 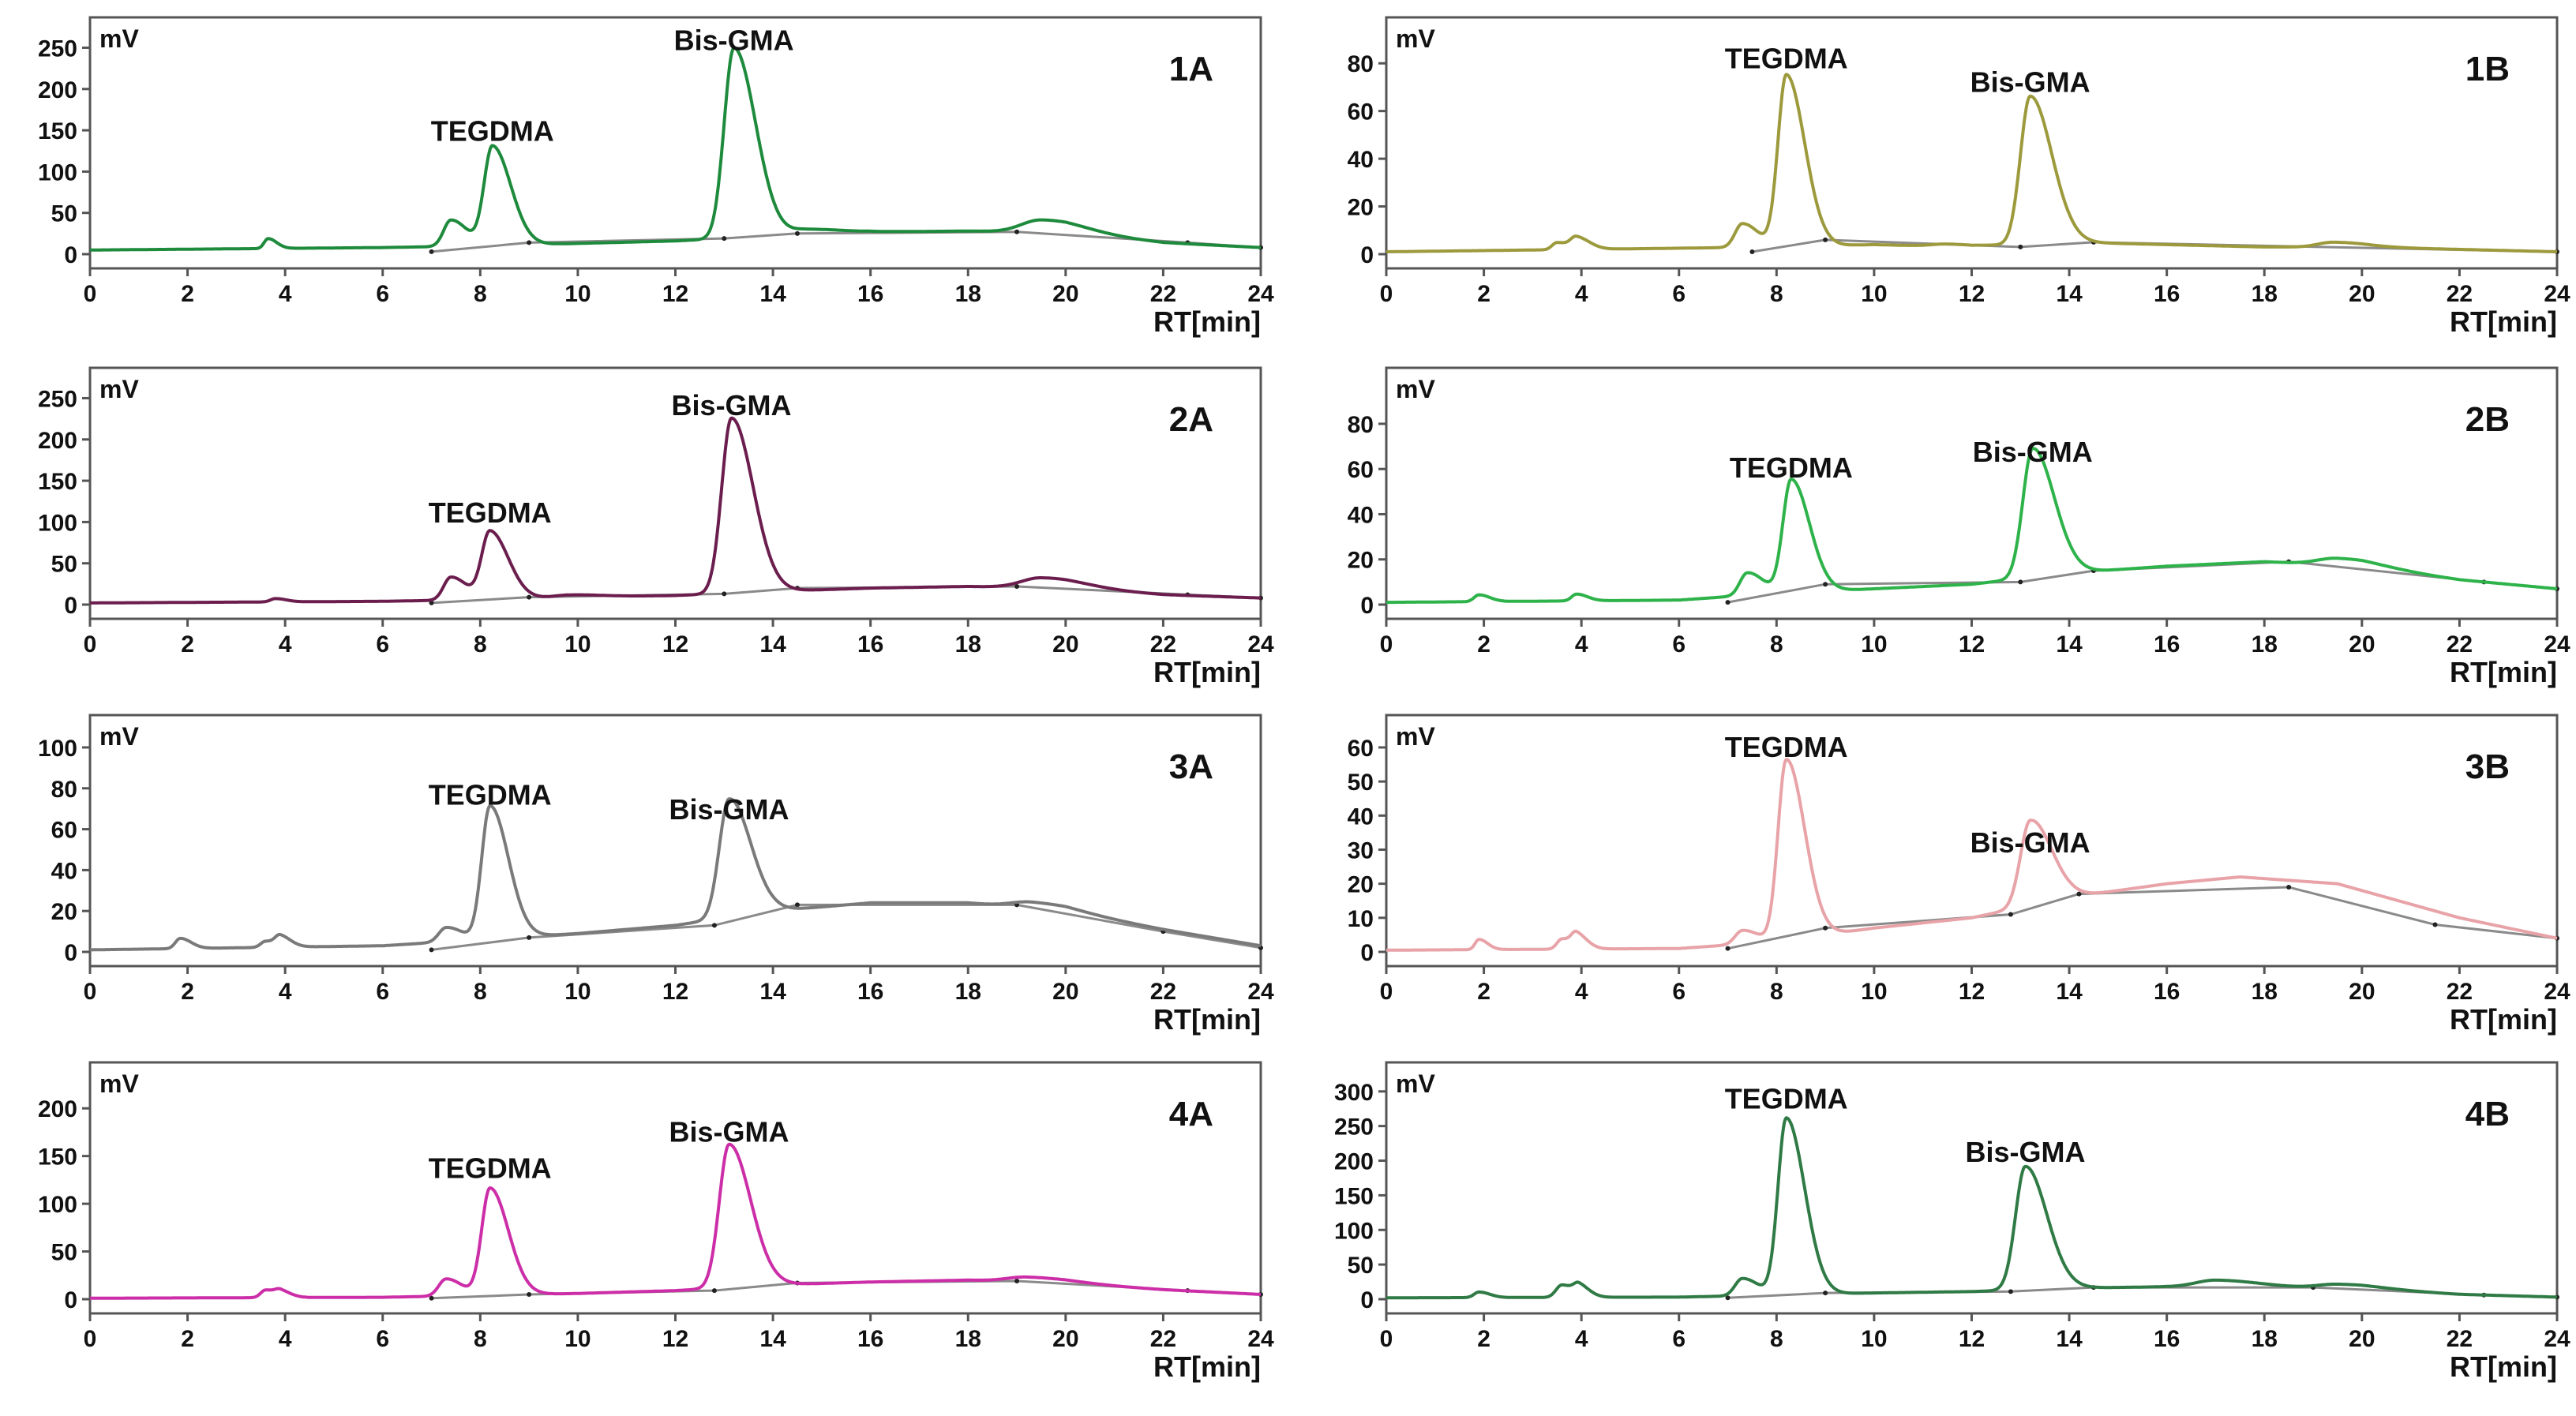 What do you see at coordinates (2487, 69) in the screenshot?
I see `panel-label: 1B` at bounding box center [2487, 69].